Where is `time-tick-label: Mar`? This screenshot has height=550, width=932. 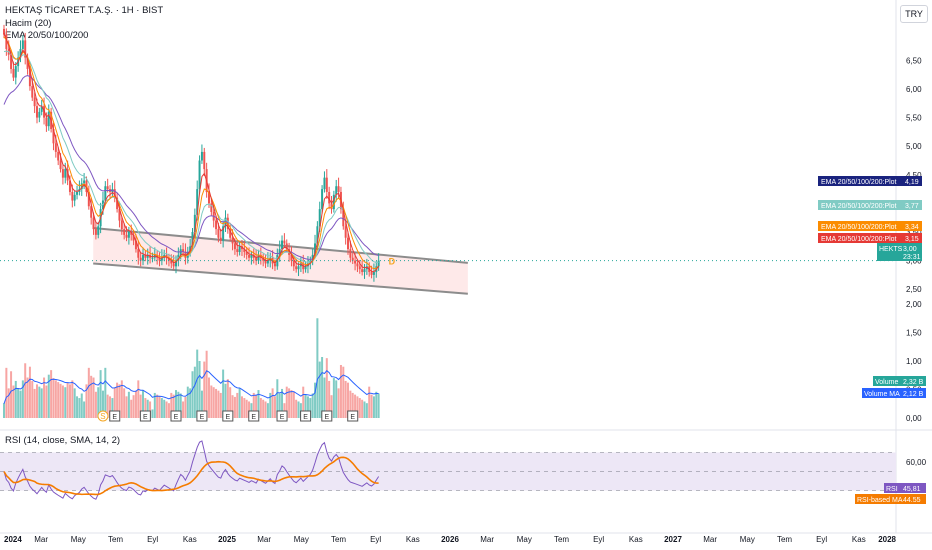
time-tick-label: Mar is located at coordinates (41, 539).